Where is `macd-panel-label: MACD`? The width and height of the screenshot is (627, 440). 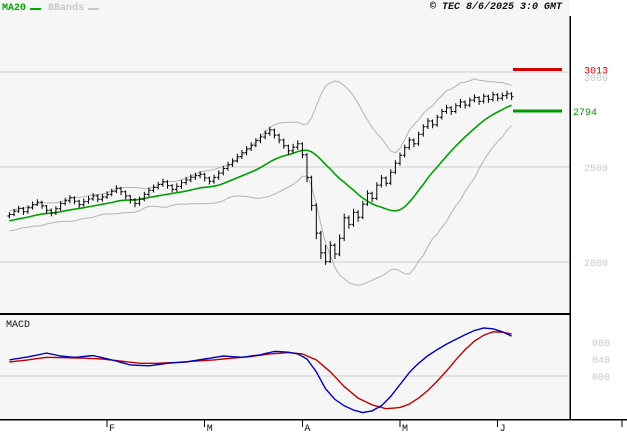 macd-panel-label: MACD is located at coordinates (18, 325).